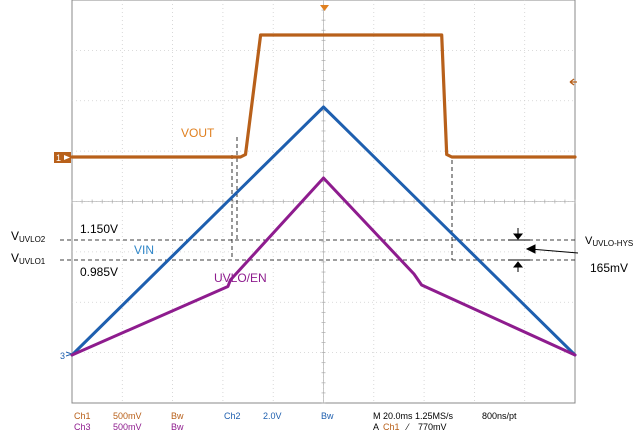  I want to click on readout-trigger-level: 770mV, so click(432, 427).